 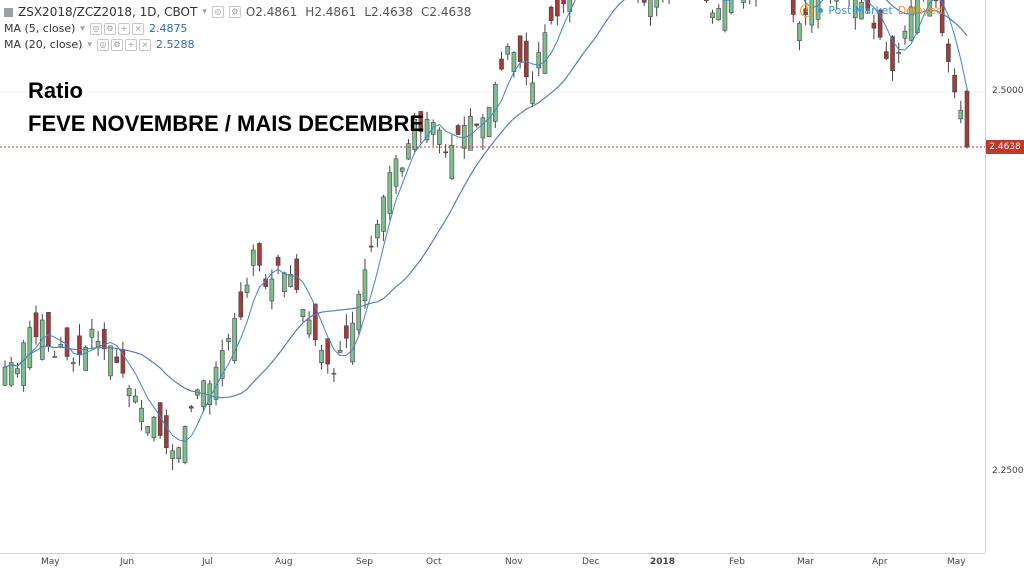 What do you see at coordinates (737, 562) in the screenshot?
I see `time-tick-label: Feb` at bounding box center [737, 562].